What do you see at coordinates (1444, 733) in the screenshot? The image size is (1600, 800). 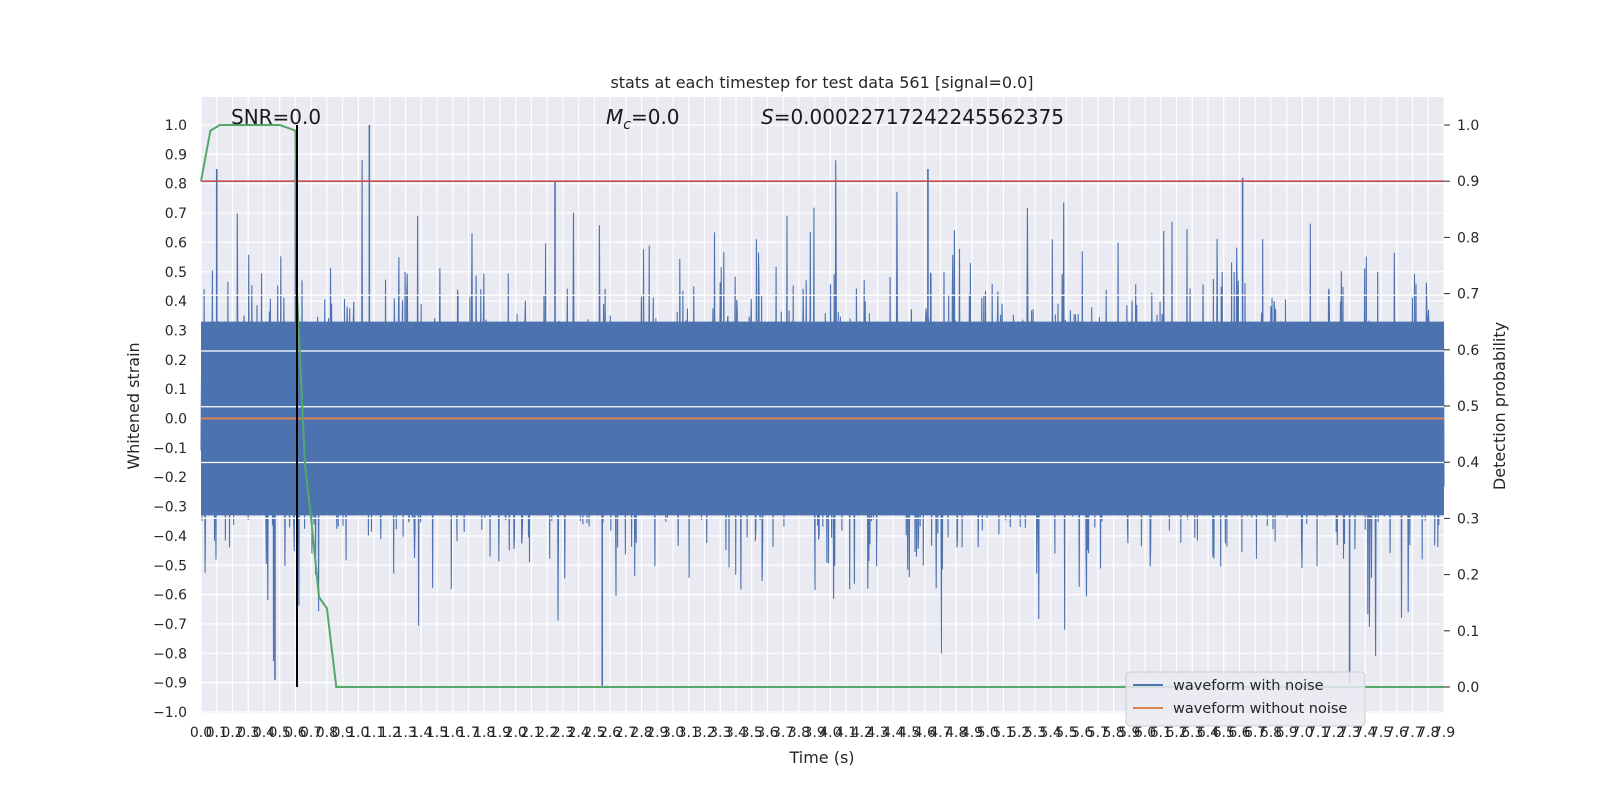 I see `x-tick-label: 7.9` at bounding box center [1444, 733].